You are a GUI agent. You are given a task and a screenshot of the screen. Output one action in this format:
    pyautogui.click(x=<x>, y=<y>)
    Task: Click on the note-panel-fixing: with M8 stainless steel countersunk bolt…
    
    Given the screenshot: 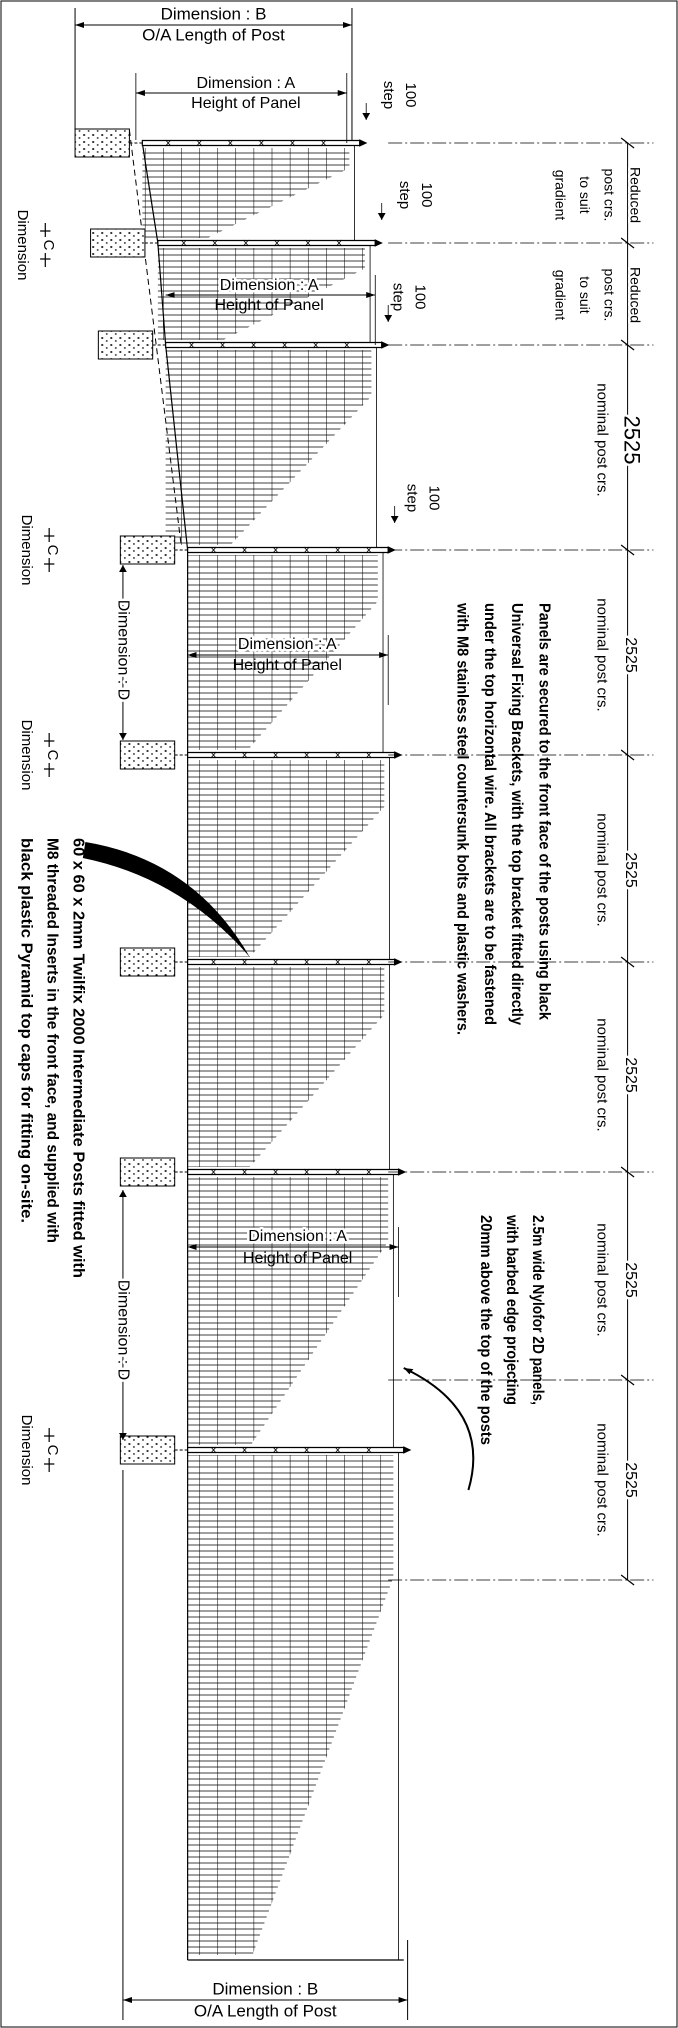 What is the action you would take?
    pyautogui.click(x=462, y=818)
    